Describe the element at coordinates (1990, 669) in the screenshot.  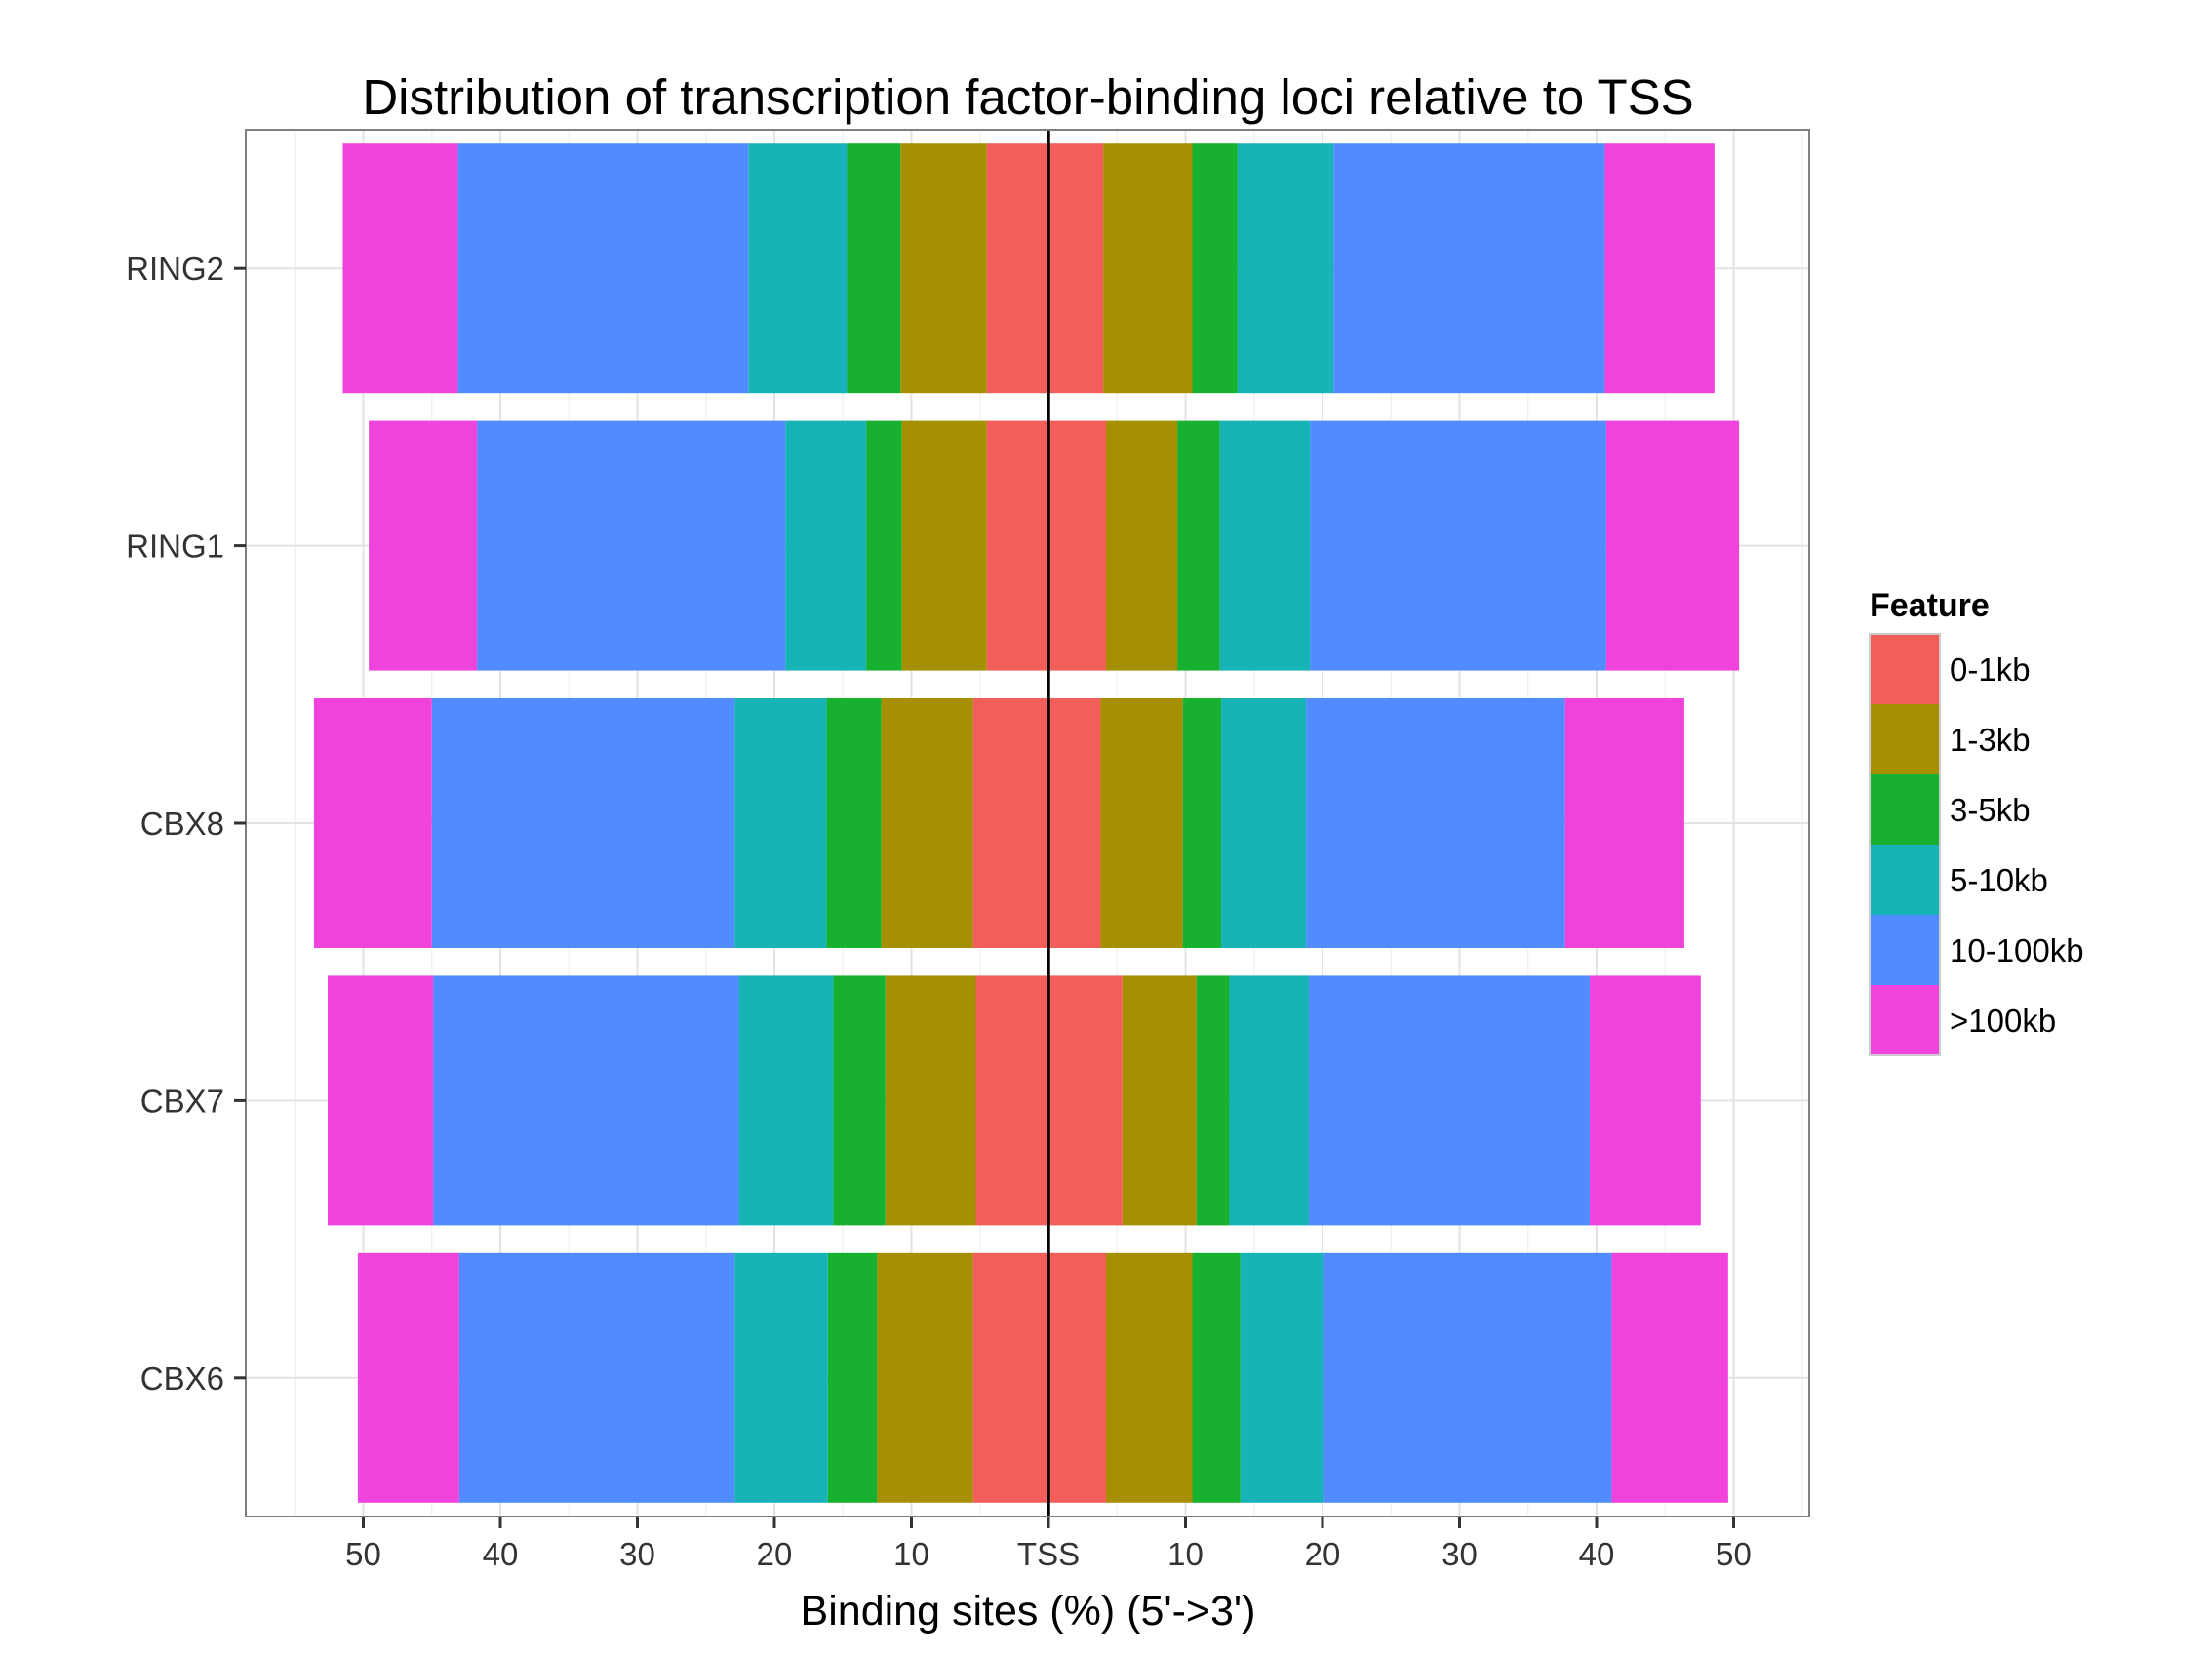
I see `legend-label: 0-1kb` at that location.